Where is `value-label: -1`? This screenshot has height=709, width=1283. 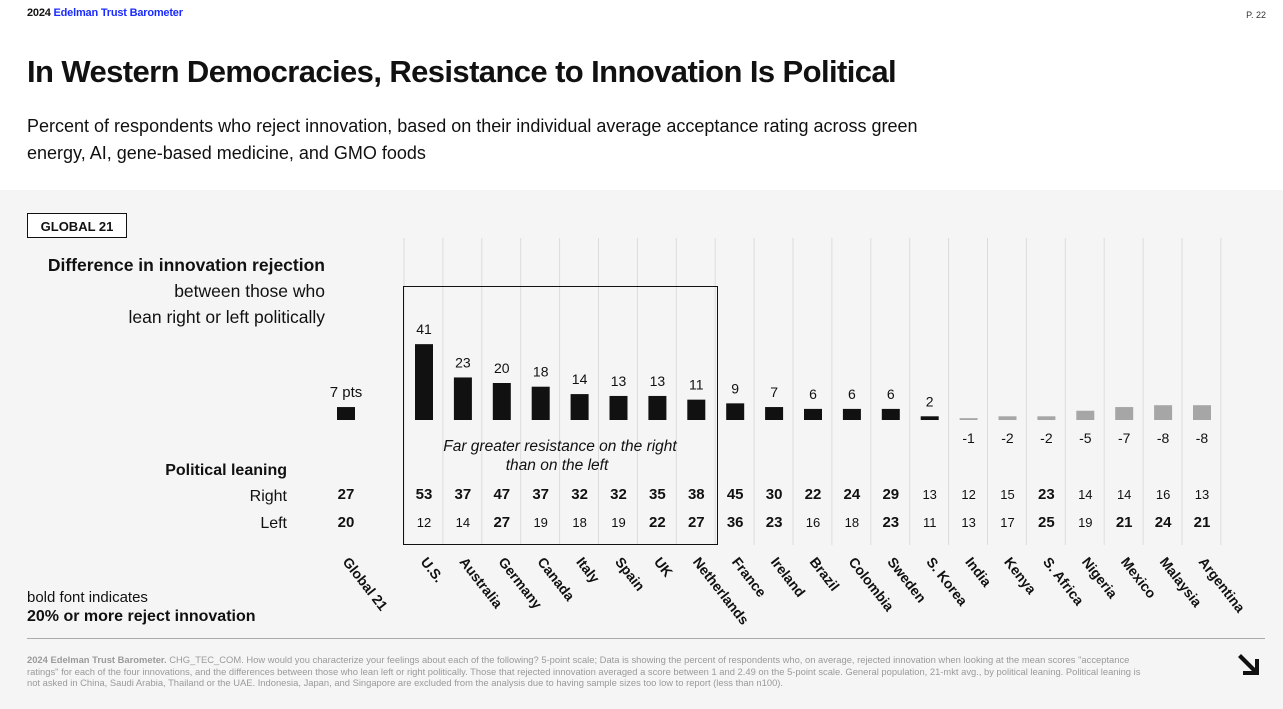 value-label: -1 is located at coordinates (968, 438).